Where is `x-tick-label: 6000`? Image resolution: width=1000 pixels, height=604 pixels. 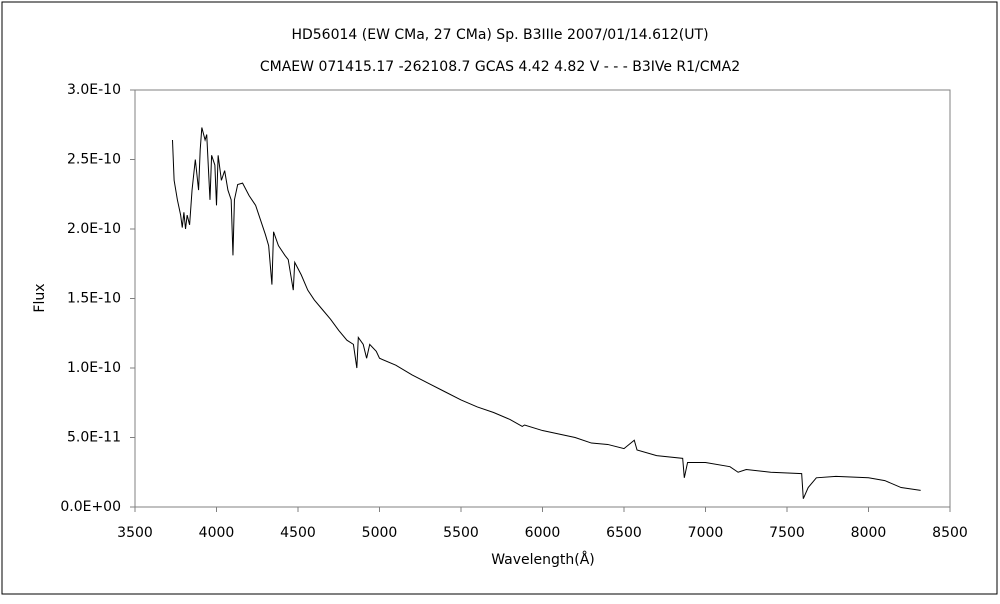 x-tick-label: 6000 is located at coordinates (543, 533).